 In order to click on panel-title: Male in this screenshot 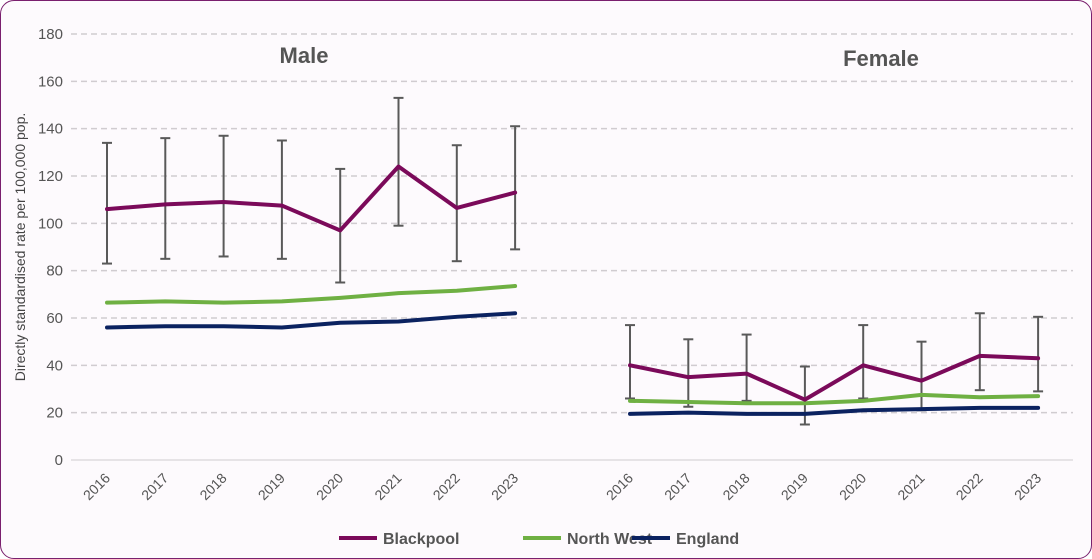, I will do `click(304, 55)`.